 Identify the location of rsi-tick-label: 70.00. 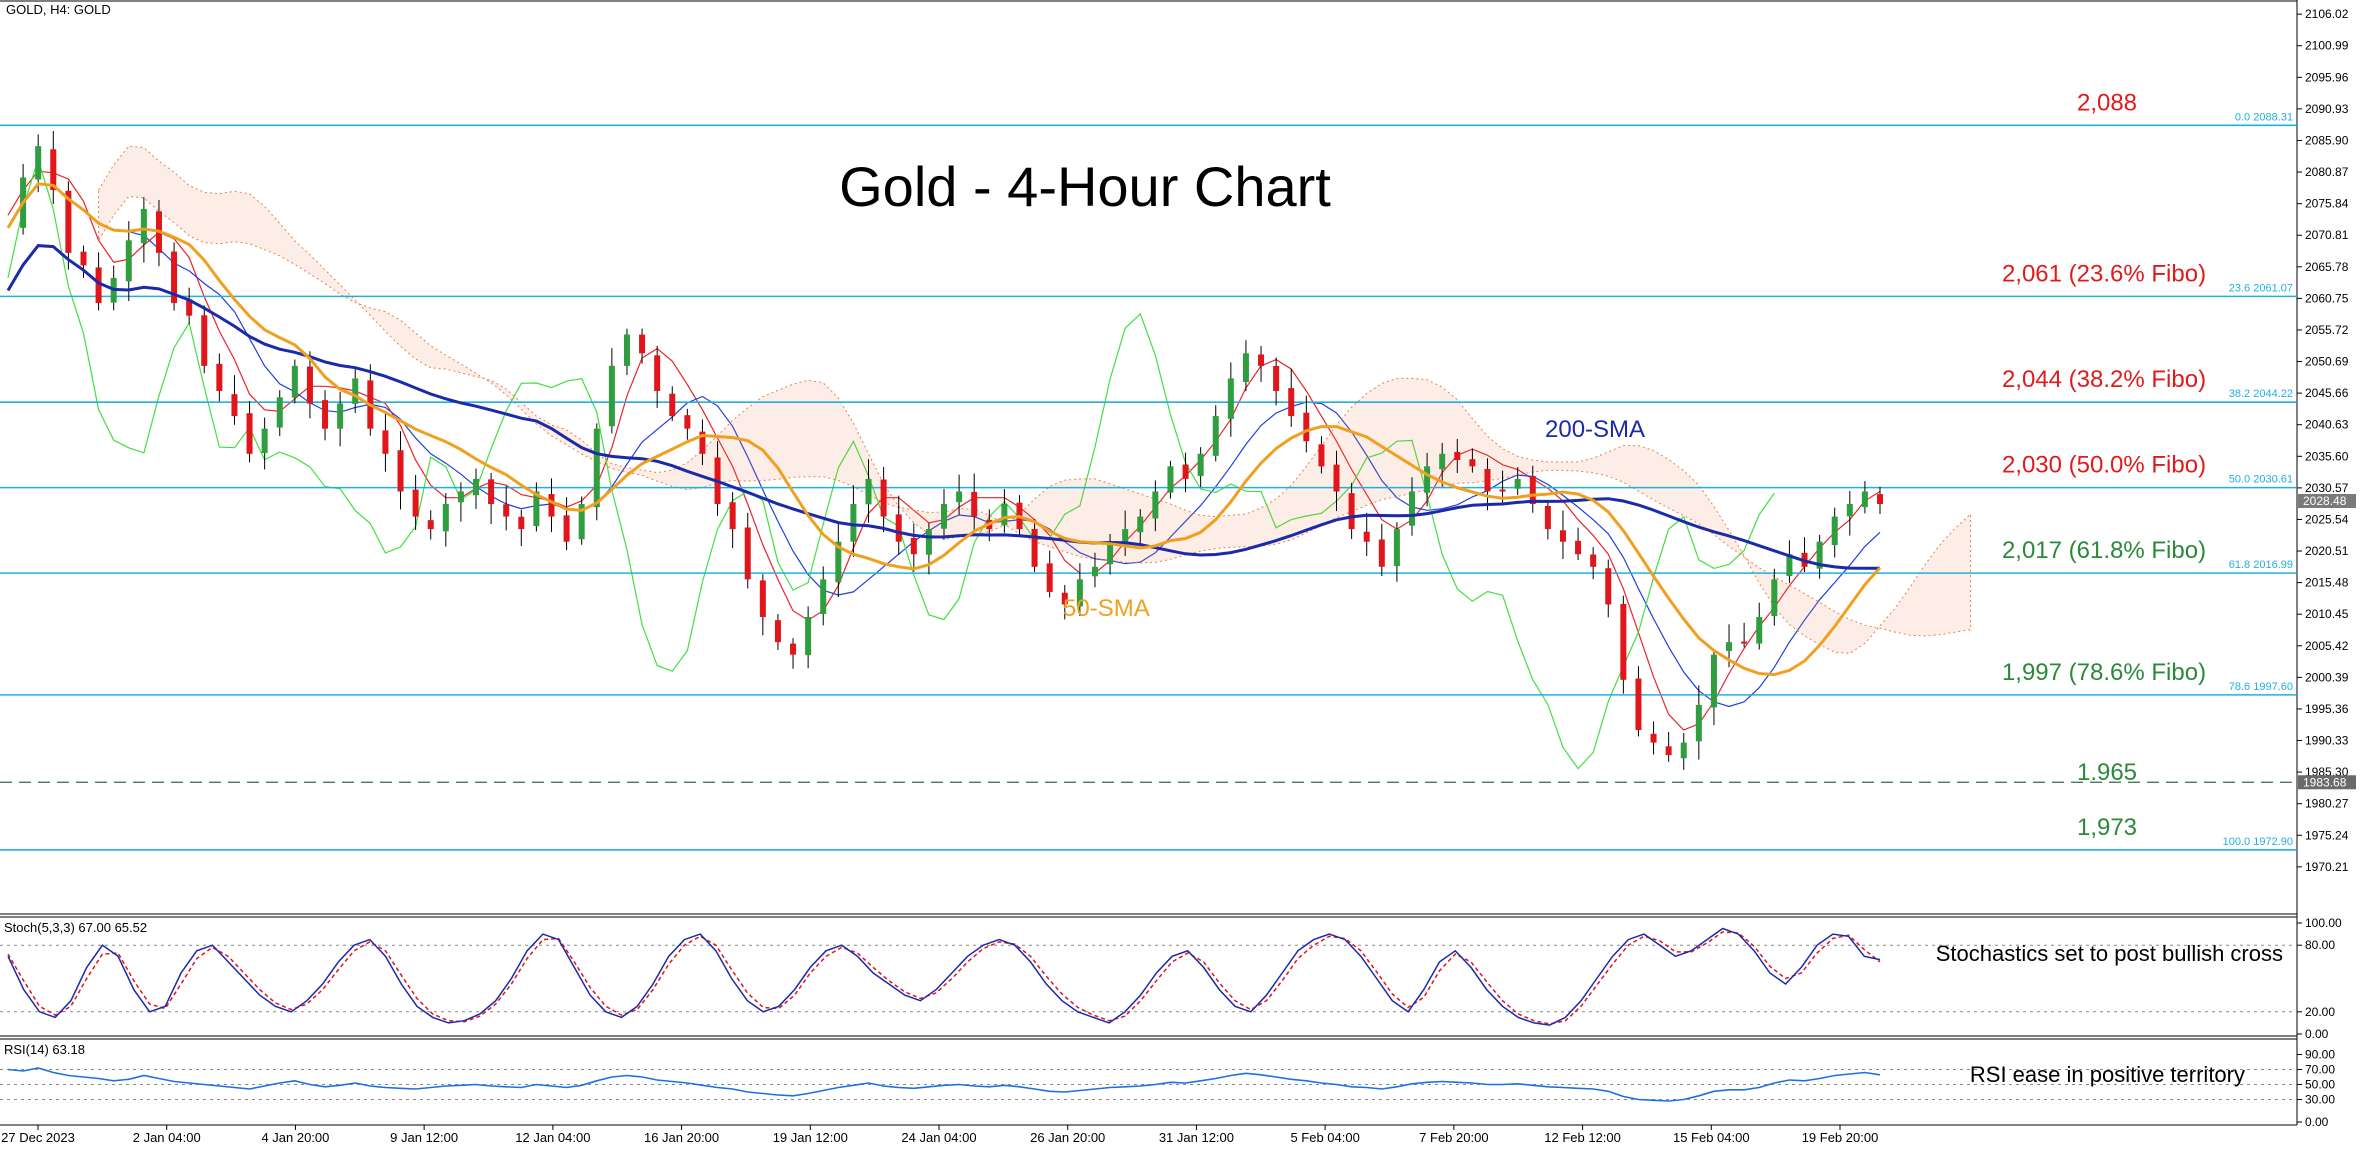
(2320, 1070).